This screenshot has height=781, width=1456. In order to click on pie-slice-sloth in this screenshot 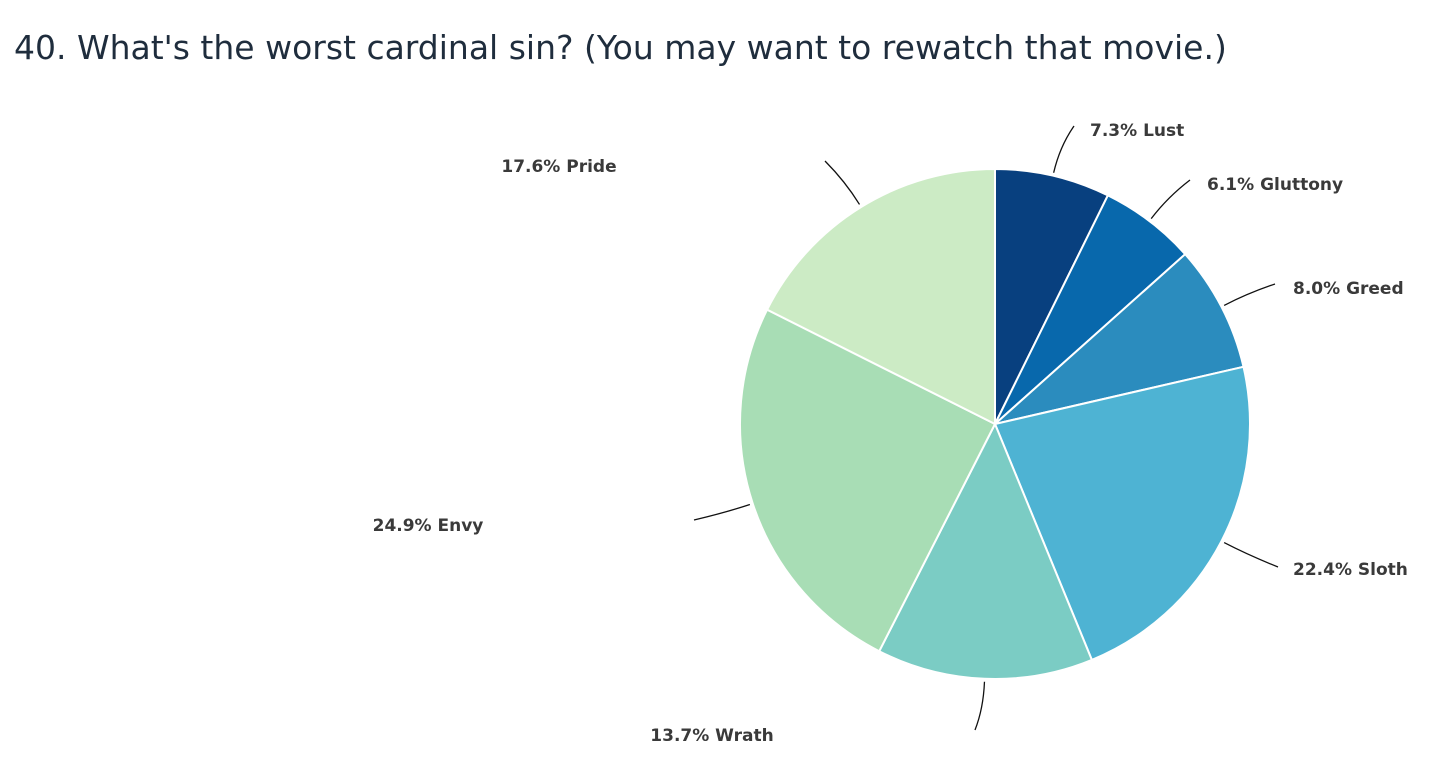, I will do `click(1122, 513)`.